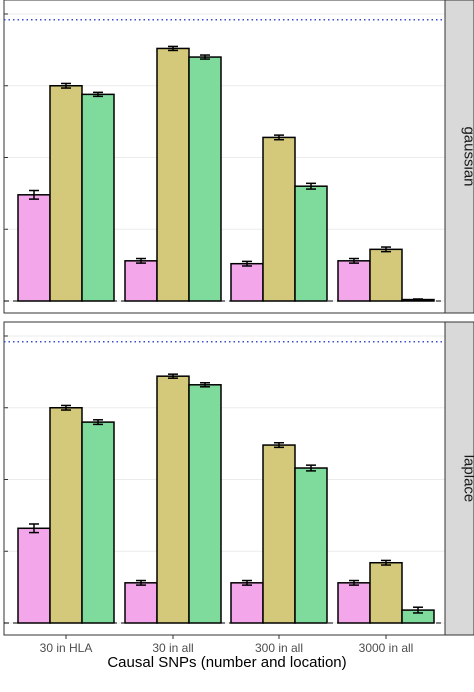 This screenshot has height=692, width=474. I want to click on x-tick-label: 3000 in all, so click(386, 648).